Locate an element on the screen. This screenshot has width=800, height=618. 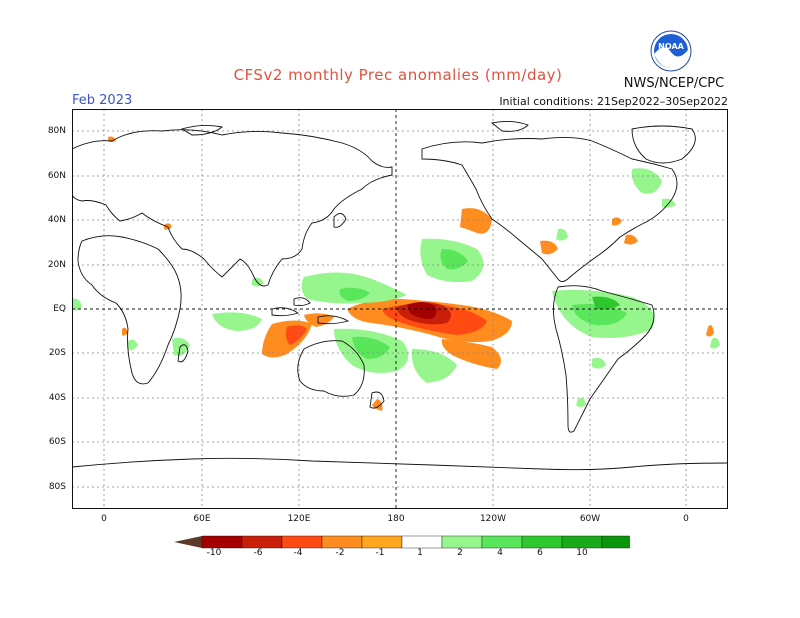
lat-label-40s: 40S is located at coordinates (57, 398).